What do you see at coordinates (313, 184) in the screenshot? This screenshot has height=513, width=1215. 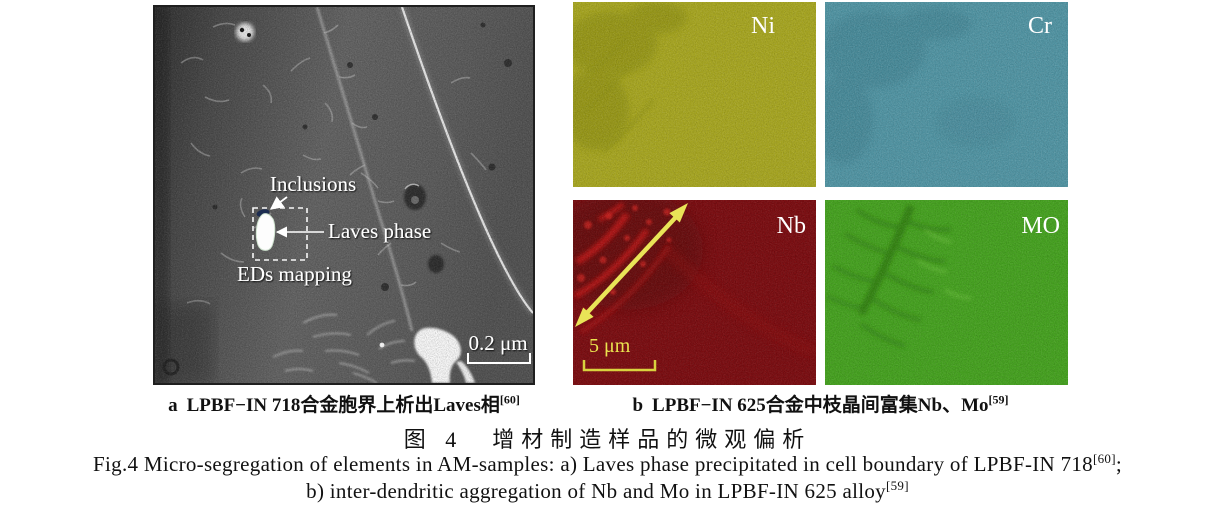 I see `annotation-inclusions: Inclusions` at bounding box center [313, 184].